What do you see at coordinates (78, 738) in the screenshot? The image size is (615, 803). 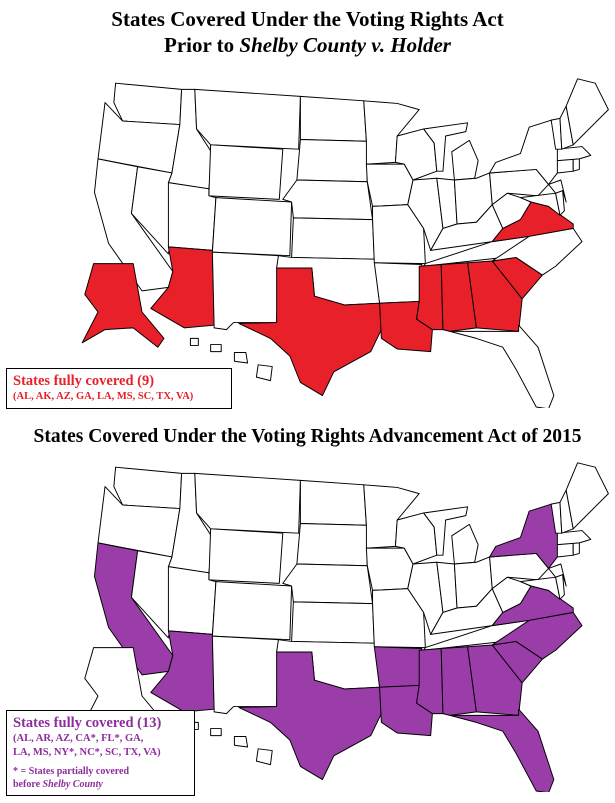 I see `map2-legend-list-1: (AL, AR, AZ, CA*, FL*, GA,` at bounding box center [78, 738].